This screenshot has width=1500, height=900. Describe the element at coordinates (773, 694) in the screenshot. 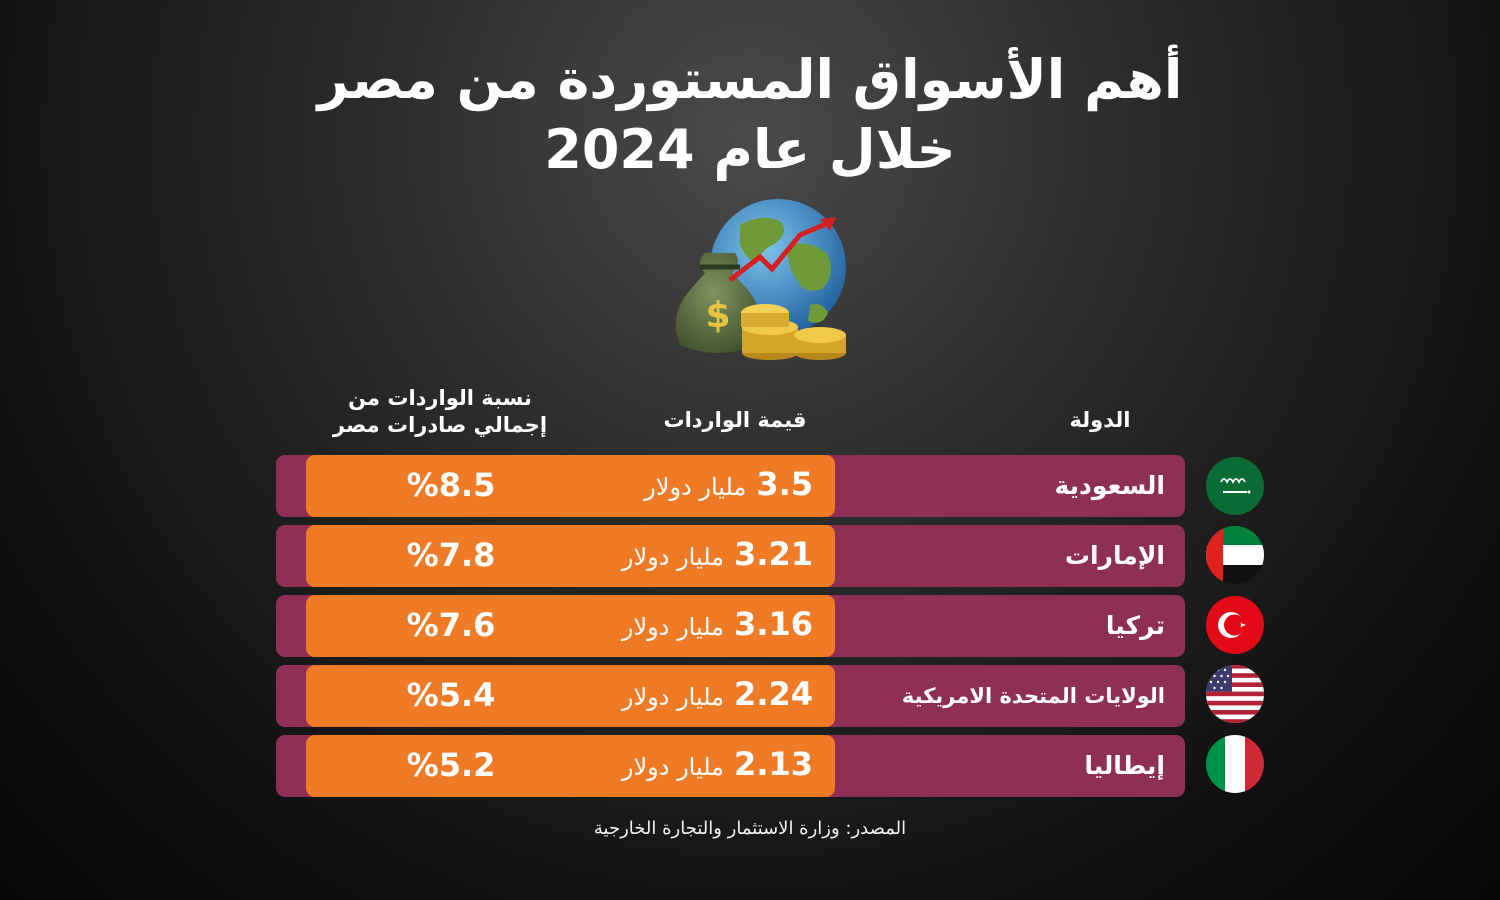

I see `import-value-number: 2.24` at that location.